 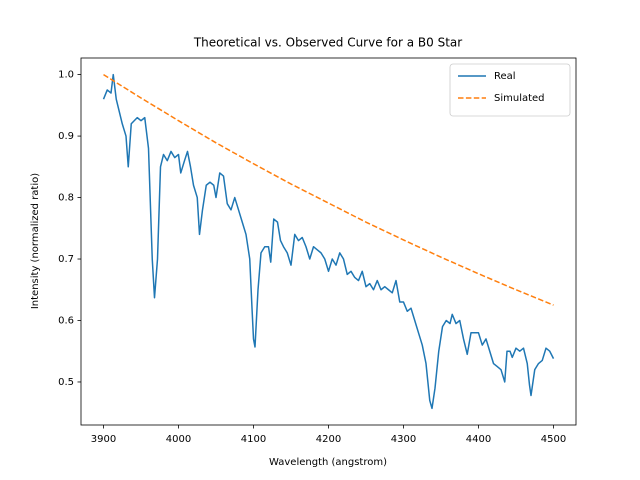 I want to click on x-tick-label: 4500, so click(x=553, y=439).